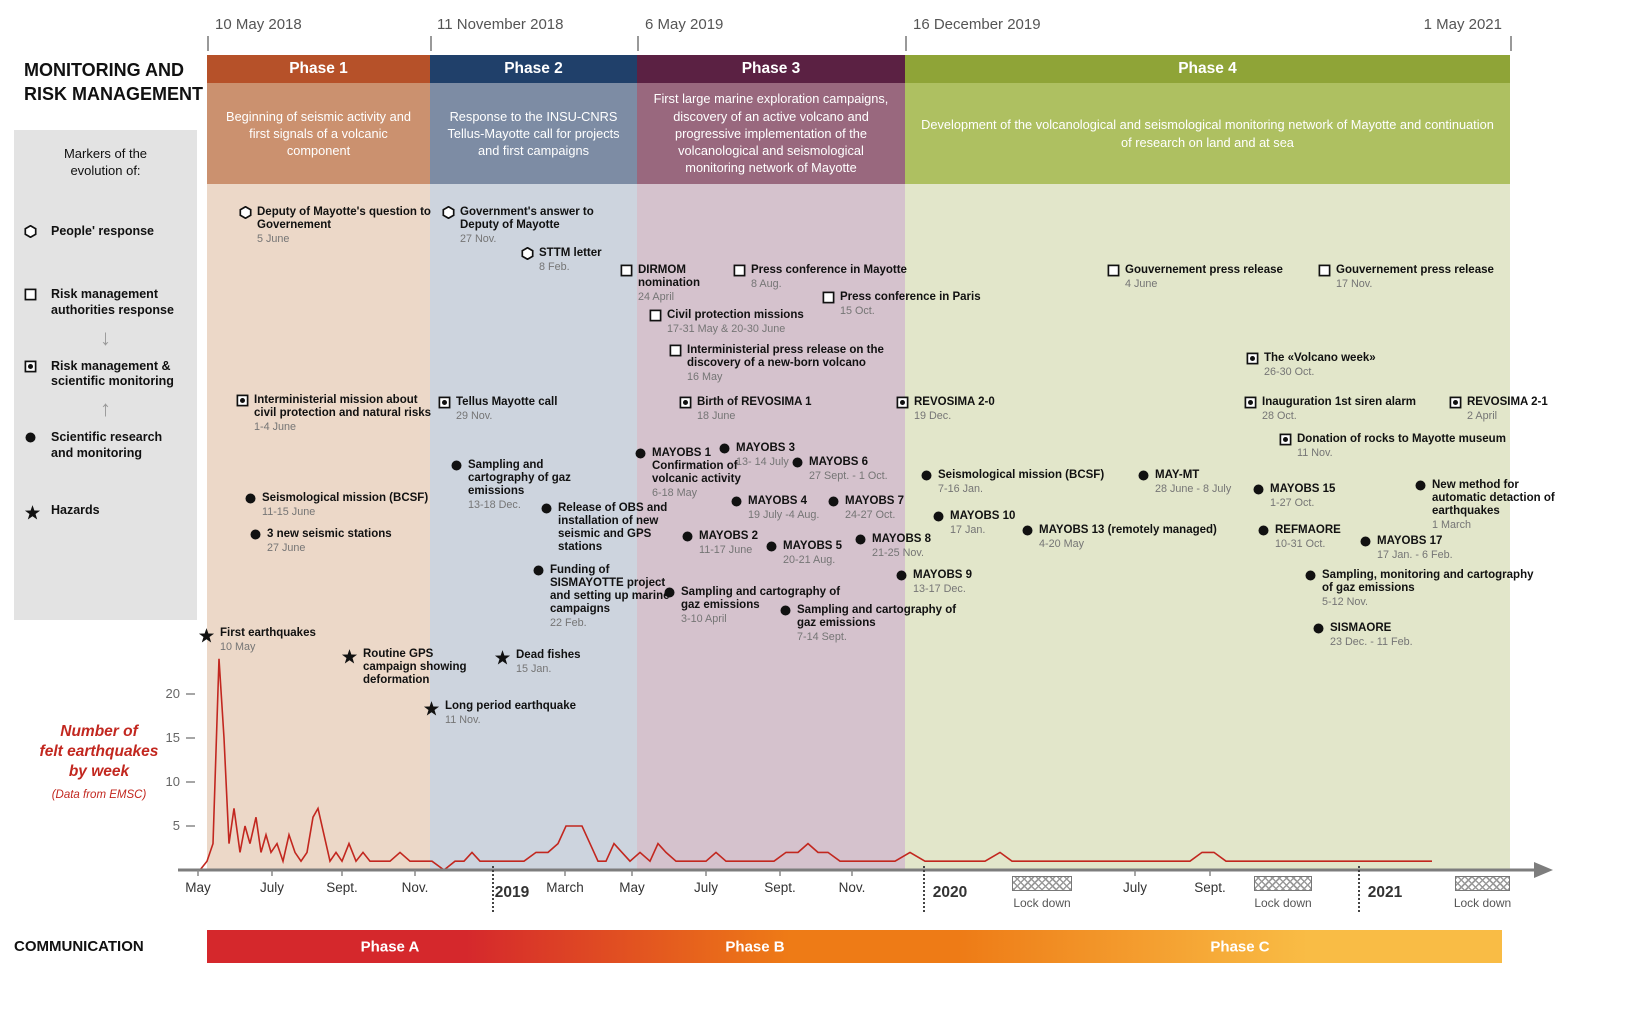 Image resolution: width=1632 pixels, height=1017 pixels. Describe the element at coordinates (961, 488) in the screenshot. I see `event-date: 7-16 Jan.` at that location.